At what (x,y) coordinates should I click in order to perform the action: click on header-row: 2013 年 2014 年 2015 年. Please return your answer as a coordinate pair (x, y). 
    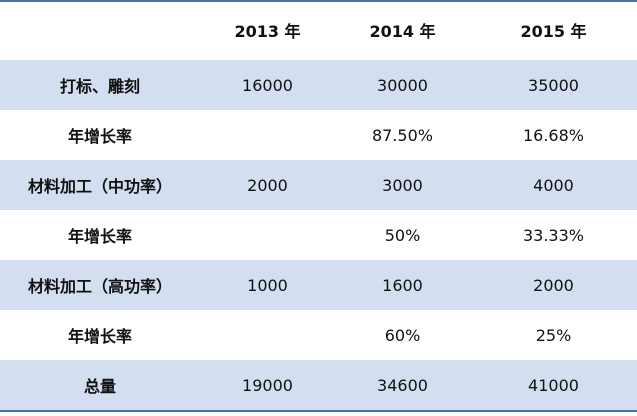
    Looking at the image, I should click on (318, 30).